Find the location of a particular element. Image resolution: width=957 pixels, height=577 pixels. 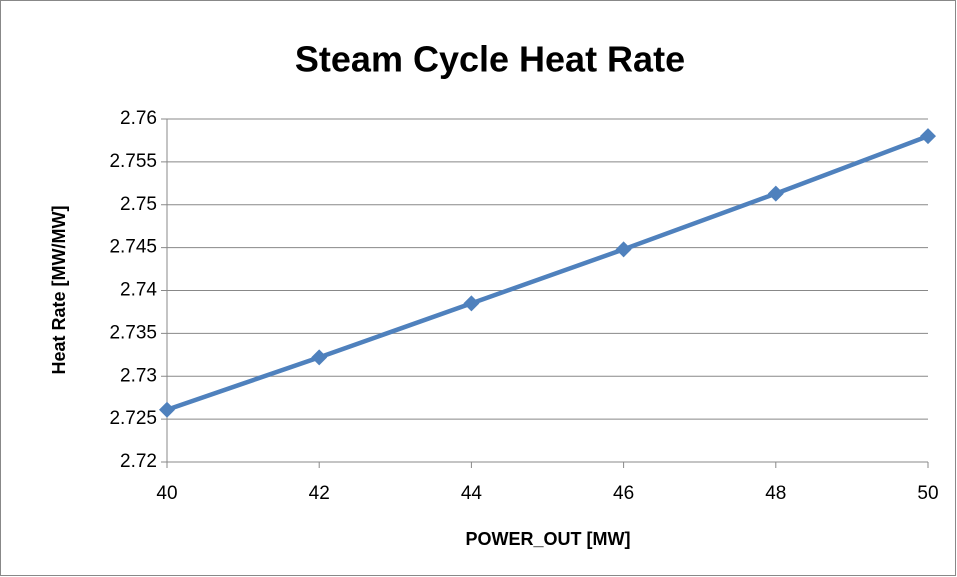

x-tick-label: 40 is located at coordinates (166, 493).